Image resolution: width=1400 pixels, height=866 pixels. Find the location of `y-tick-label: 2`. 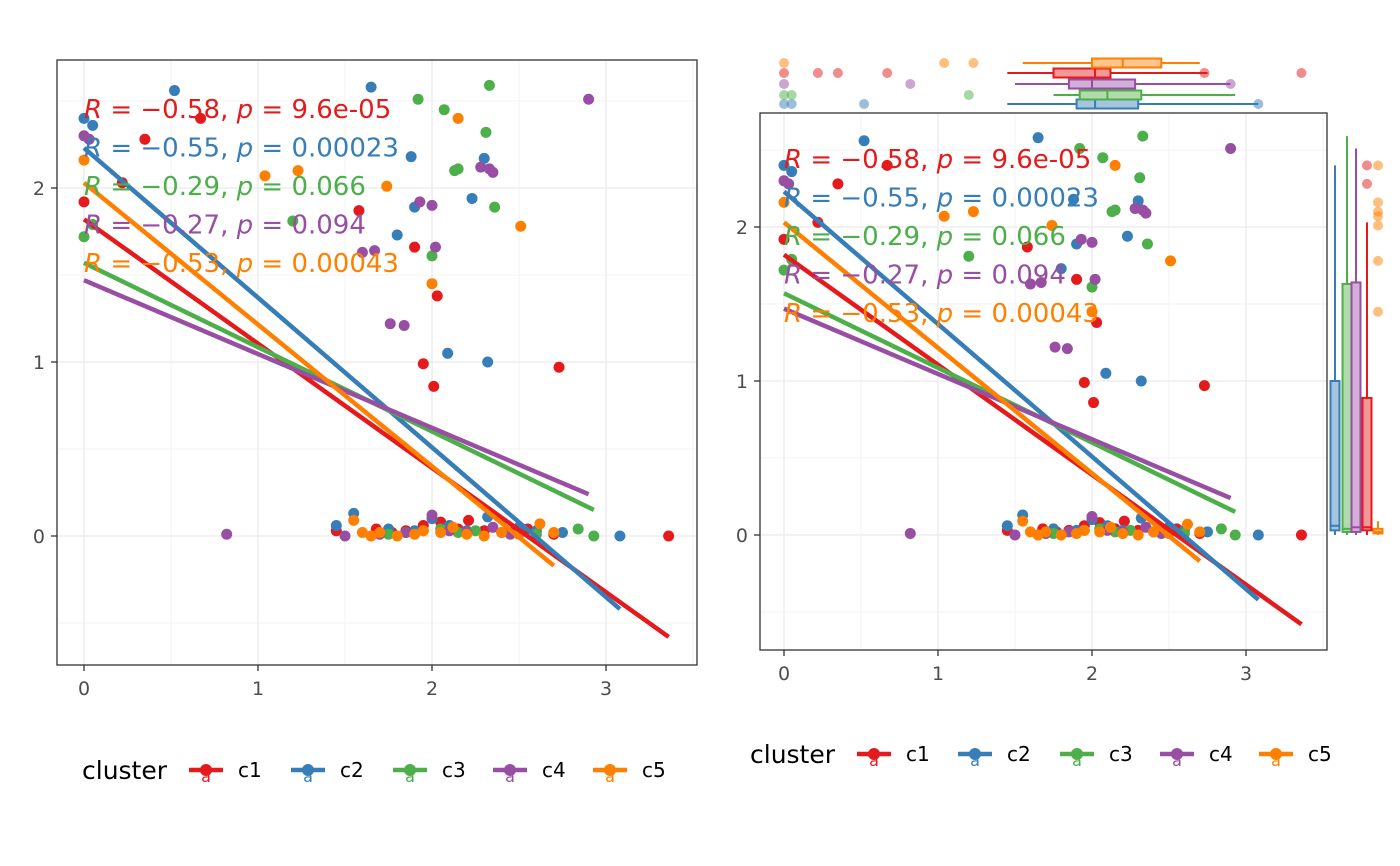

y-tick-label: 2 is located at coordinates (39, 189).